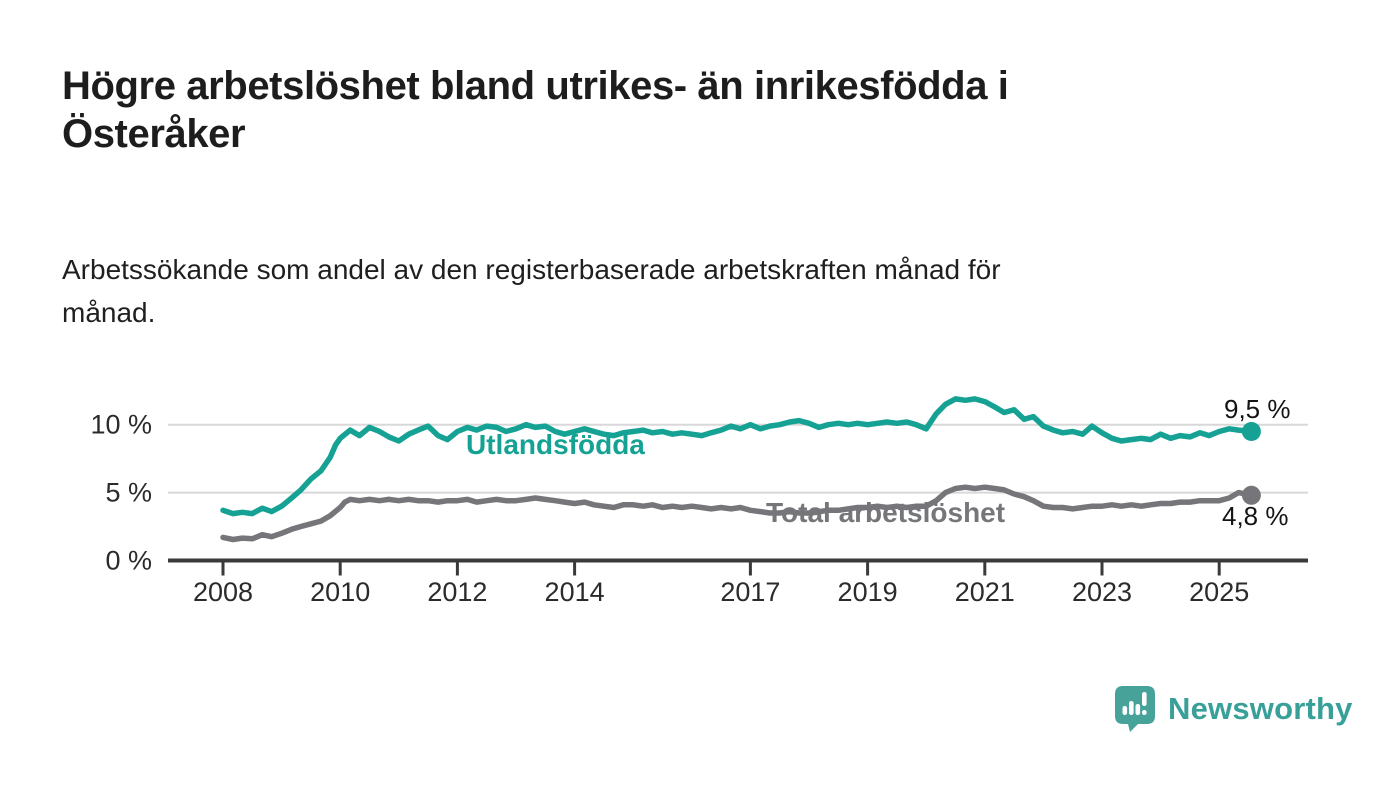 The width and height of the screenshot is (1400, 794). I want to click on series-label-utlandsfodda: Utlandsfödda, so click(555, 444).